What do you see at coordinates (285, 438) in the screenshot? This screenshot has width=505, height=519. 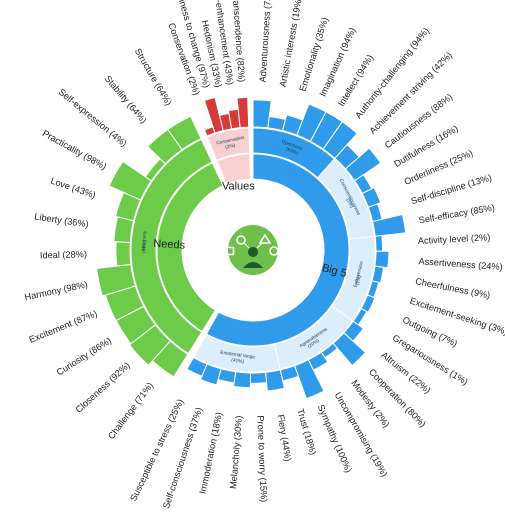 I see `trait-label-fiery-44: Fiery (44%)` at bounding box center [285, 438].